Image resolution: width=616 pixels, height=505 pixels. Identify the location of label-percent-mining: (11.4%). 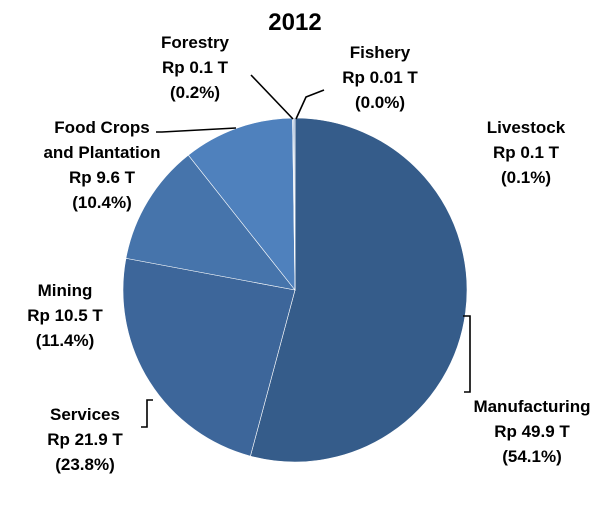
(65, 340).